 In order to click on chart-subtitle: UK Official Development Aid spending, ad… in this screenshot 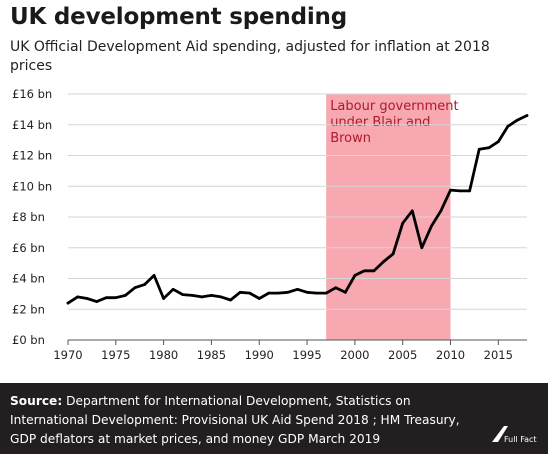, I will do `click(250, 56)`.